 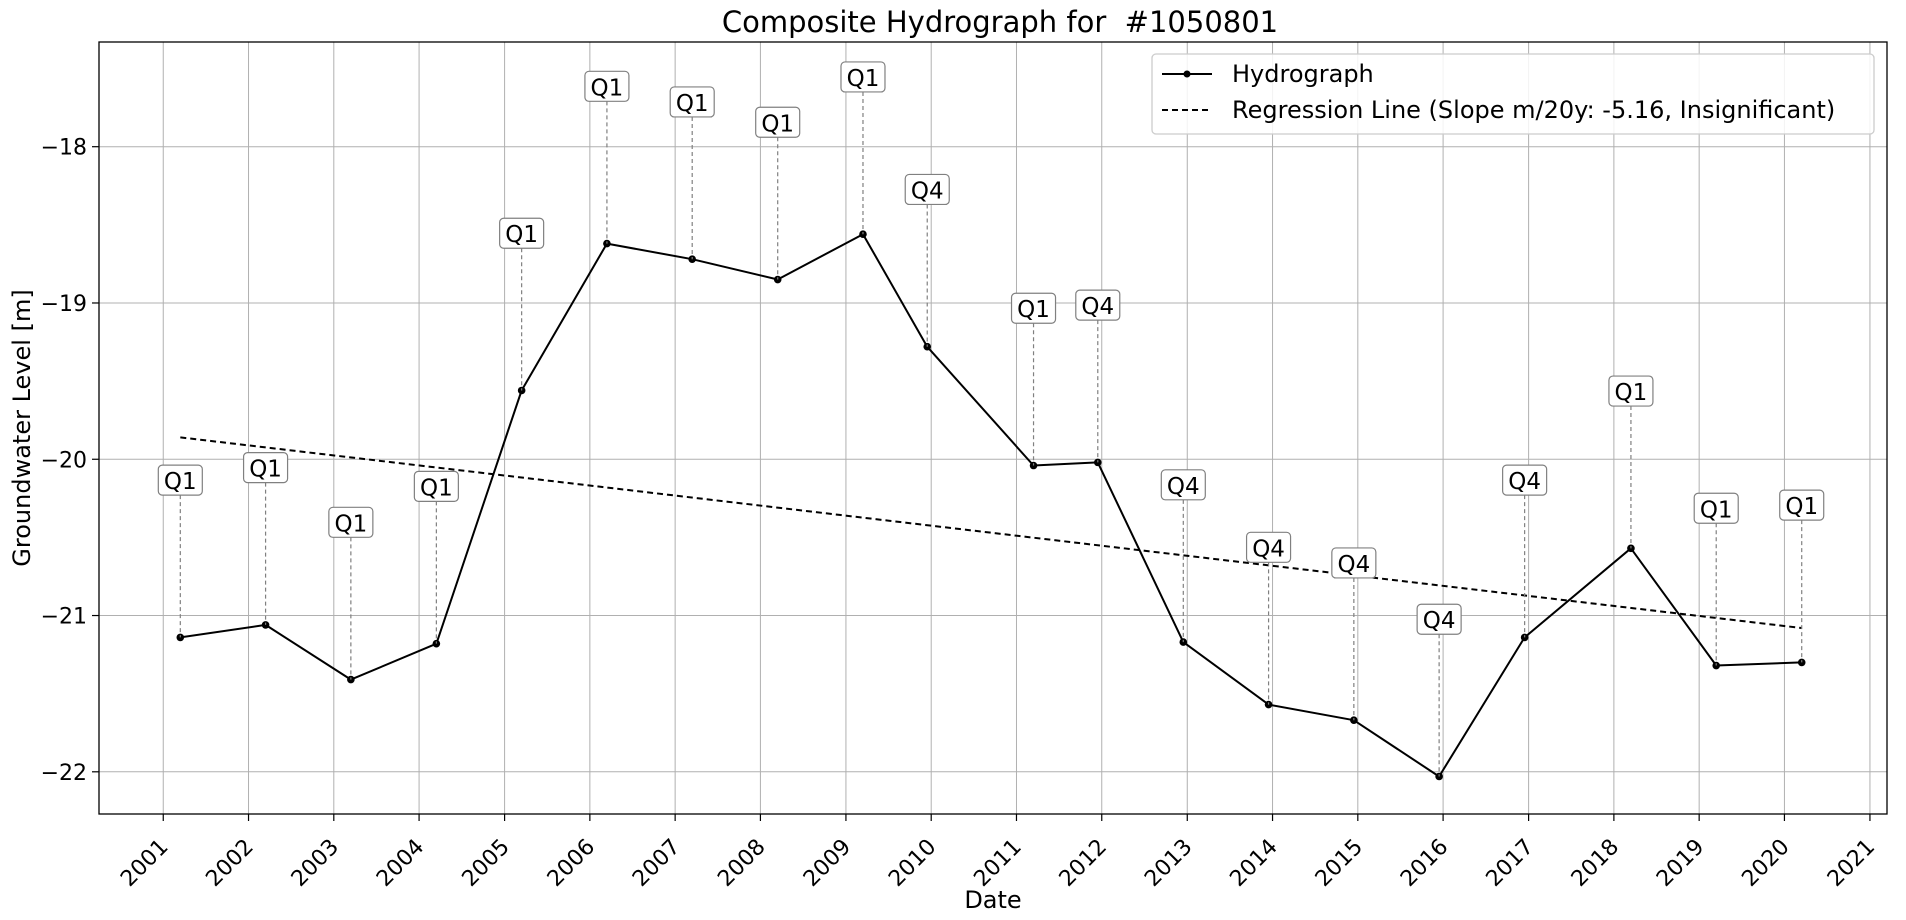 What do you see at coordinates (827, 863) in the screenshot?
I see `x-tick-label: 2009` at bounding box center [827, 863].